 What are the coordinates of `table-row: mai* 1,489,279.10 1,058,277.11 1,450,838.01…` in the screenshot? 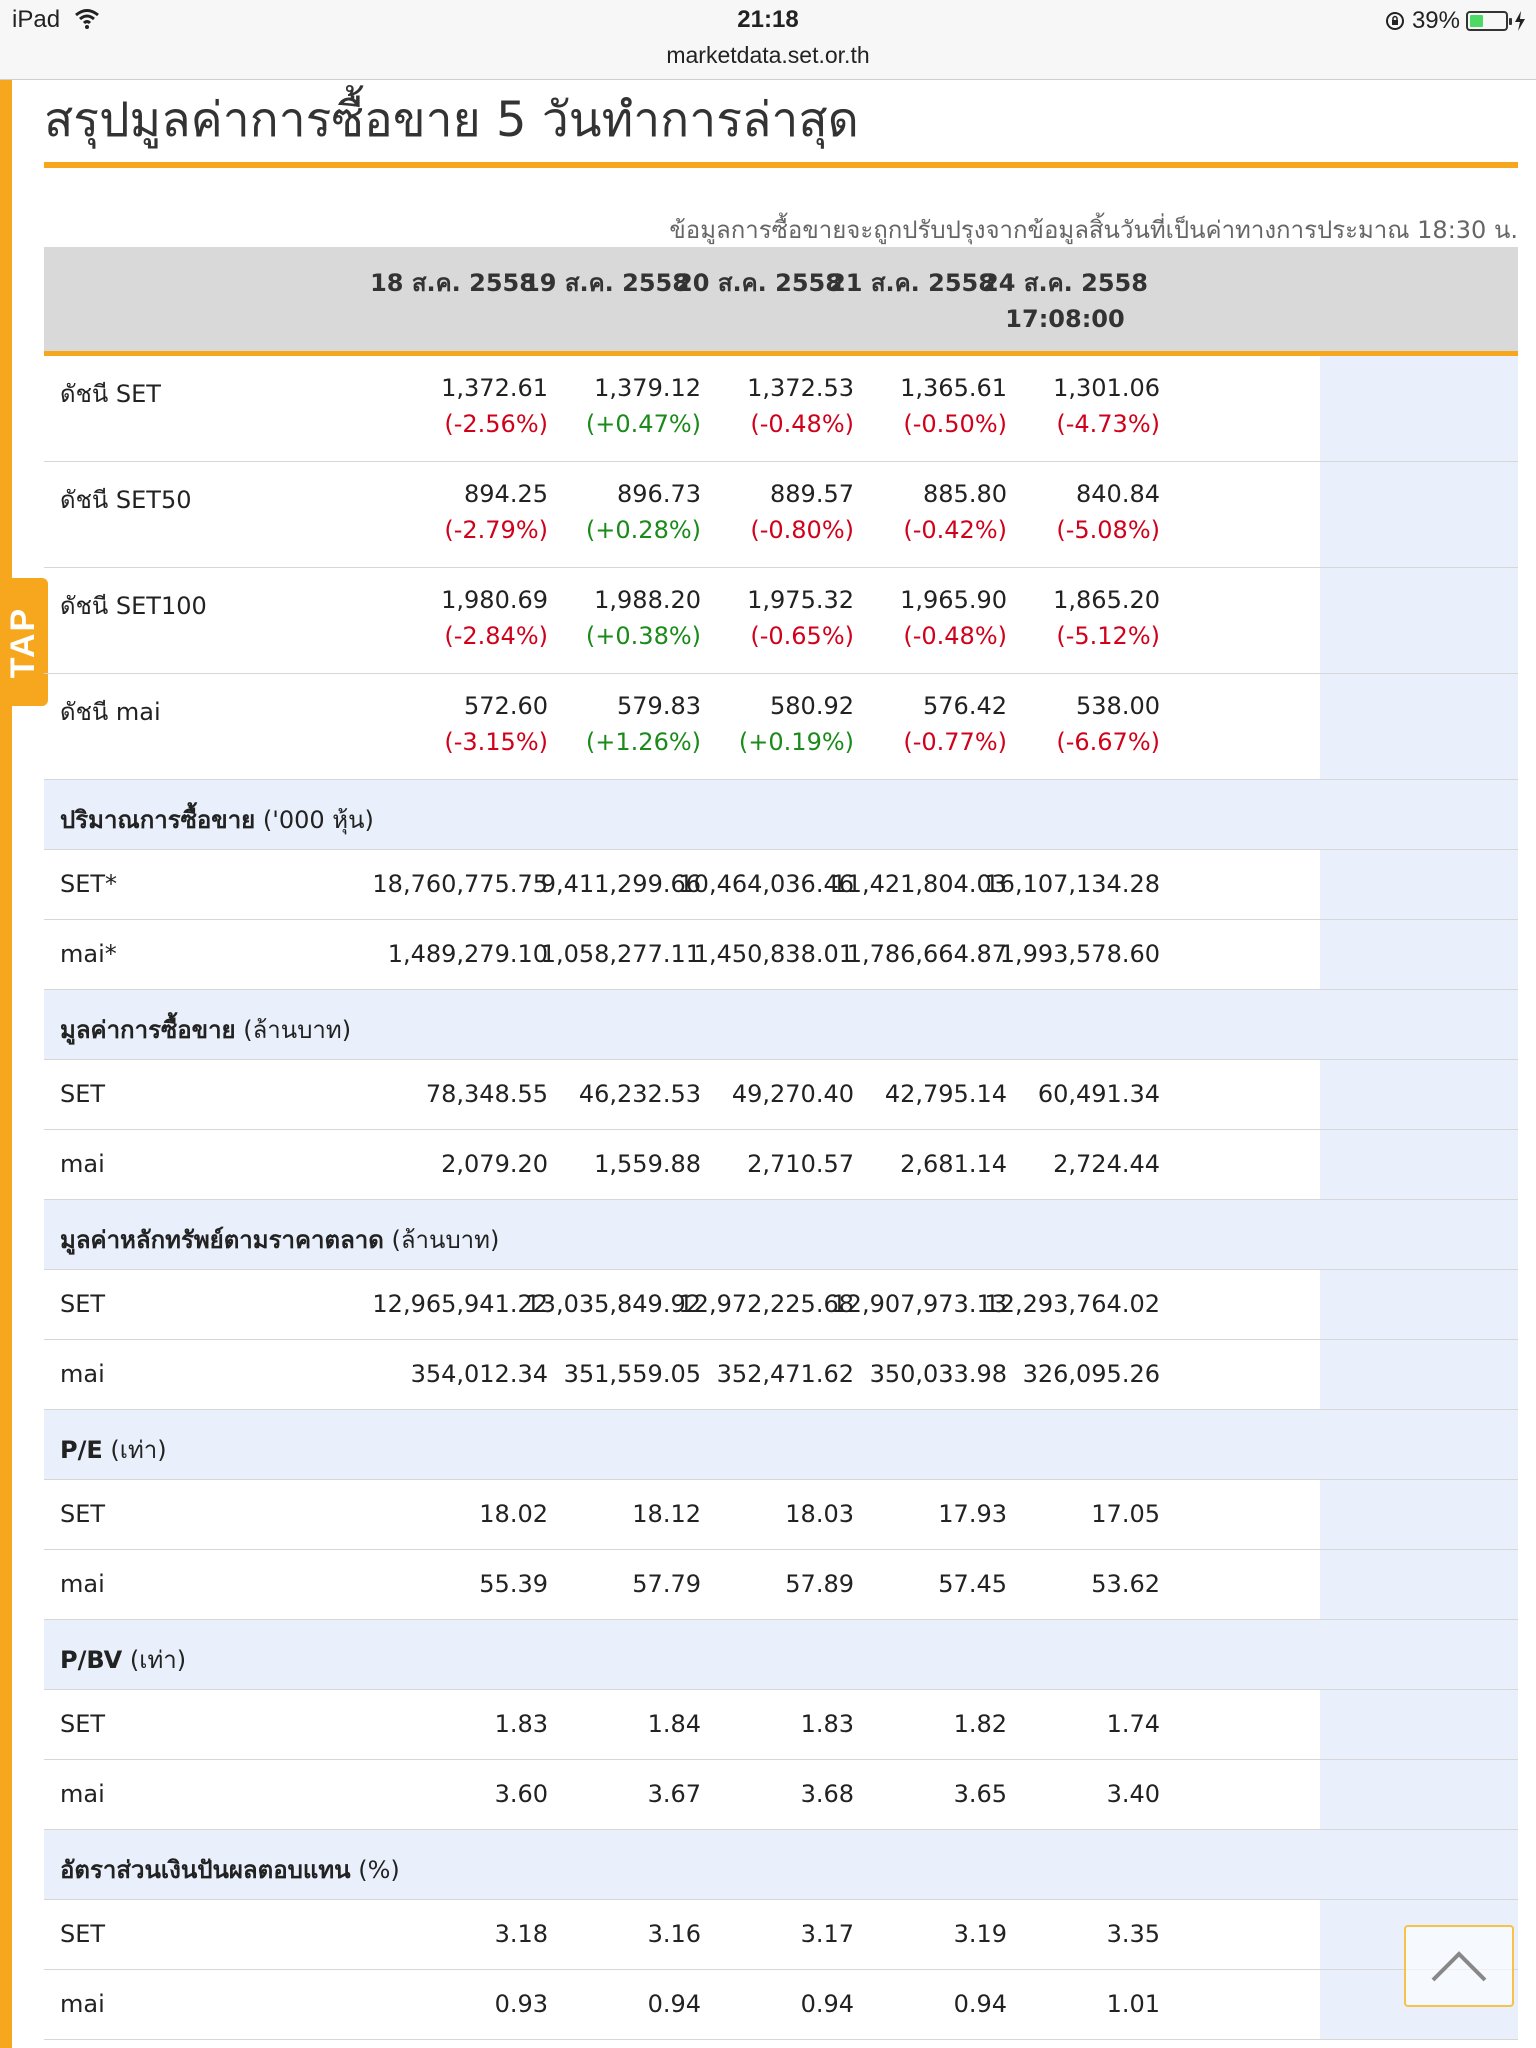 It's located at (781, 955).